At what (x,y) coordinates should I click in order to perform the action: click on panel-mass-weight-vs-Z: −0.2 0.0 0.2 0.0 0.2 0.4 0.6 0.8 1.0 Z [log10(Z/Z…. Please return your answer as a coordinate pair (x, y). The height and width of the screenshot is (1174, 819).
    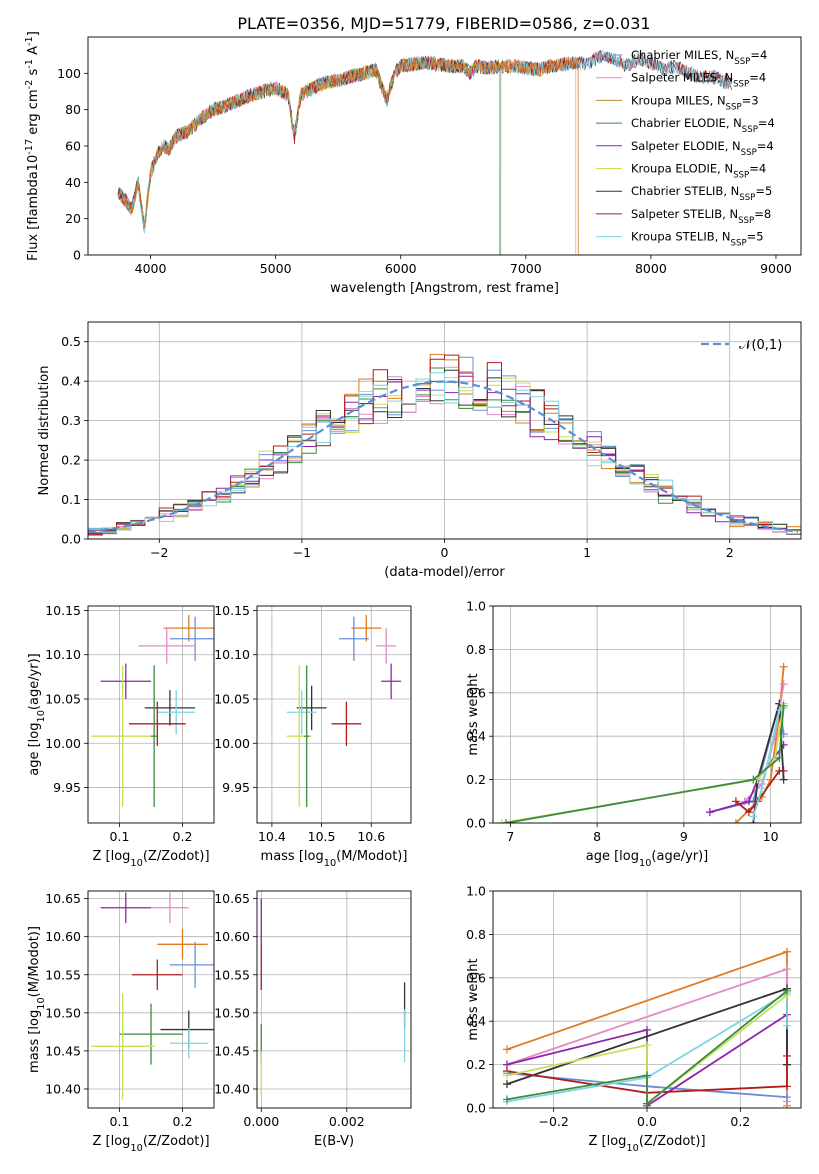
    Looking at the image, I should click on (634, 1019).